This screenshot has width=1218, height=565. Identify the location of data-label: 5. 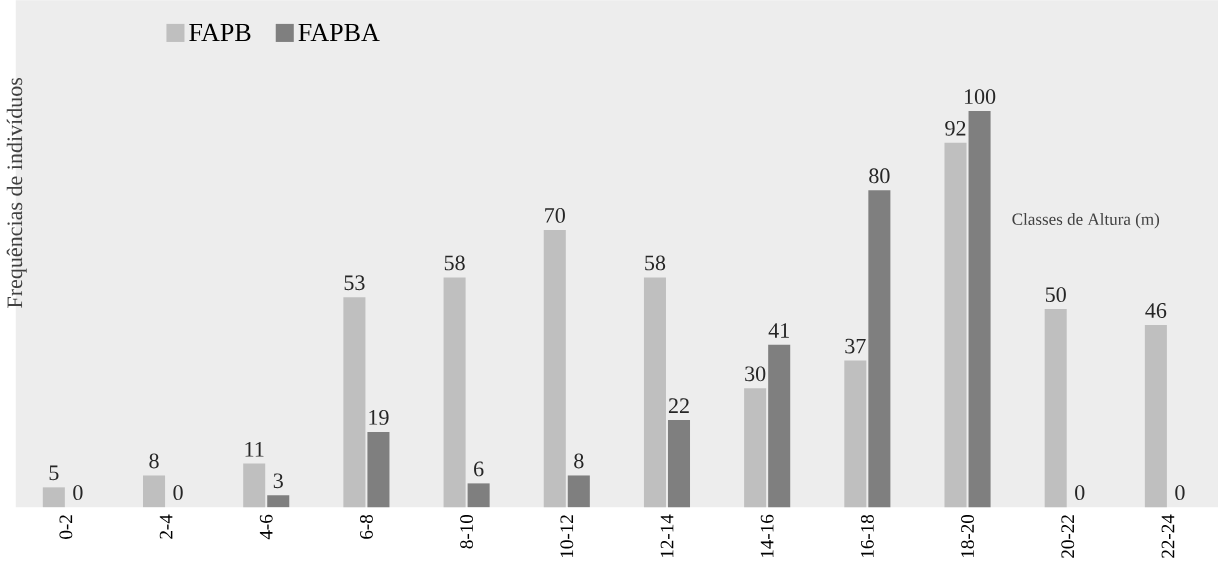
(54, 473).